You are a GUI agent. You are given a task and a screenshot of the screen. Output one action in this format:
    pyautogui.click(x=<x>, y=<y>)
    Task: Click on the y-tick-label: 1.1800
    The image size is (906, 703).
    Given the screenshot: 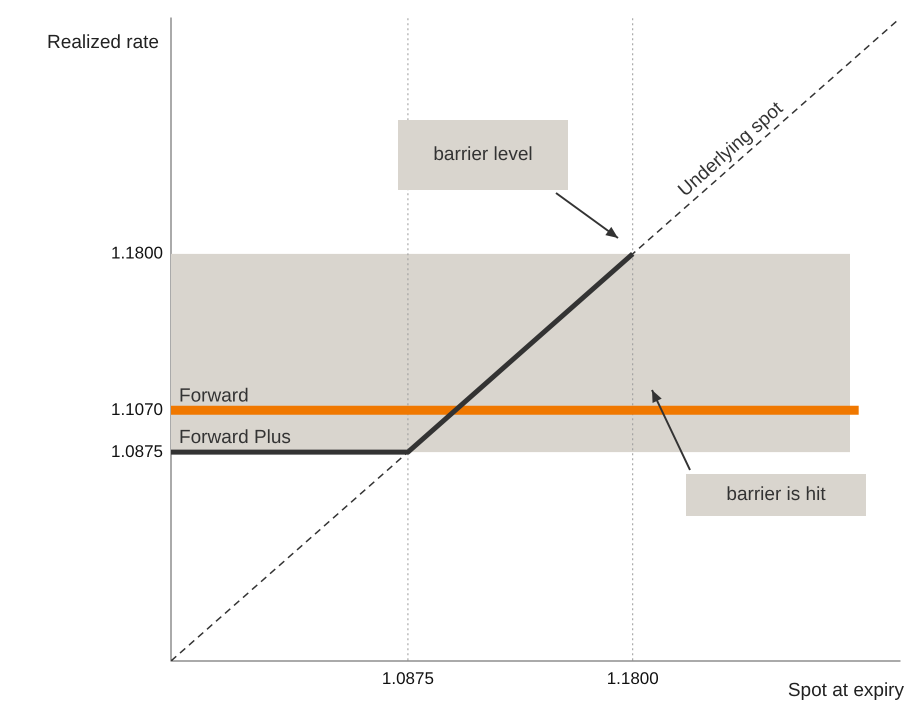 What is the action you would take?
    pyautogui.click(x=137, y=253)
    